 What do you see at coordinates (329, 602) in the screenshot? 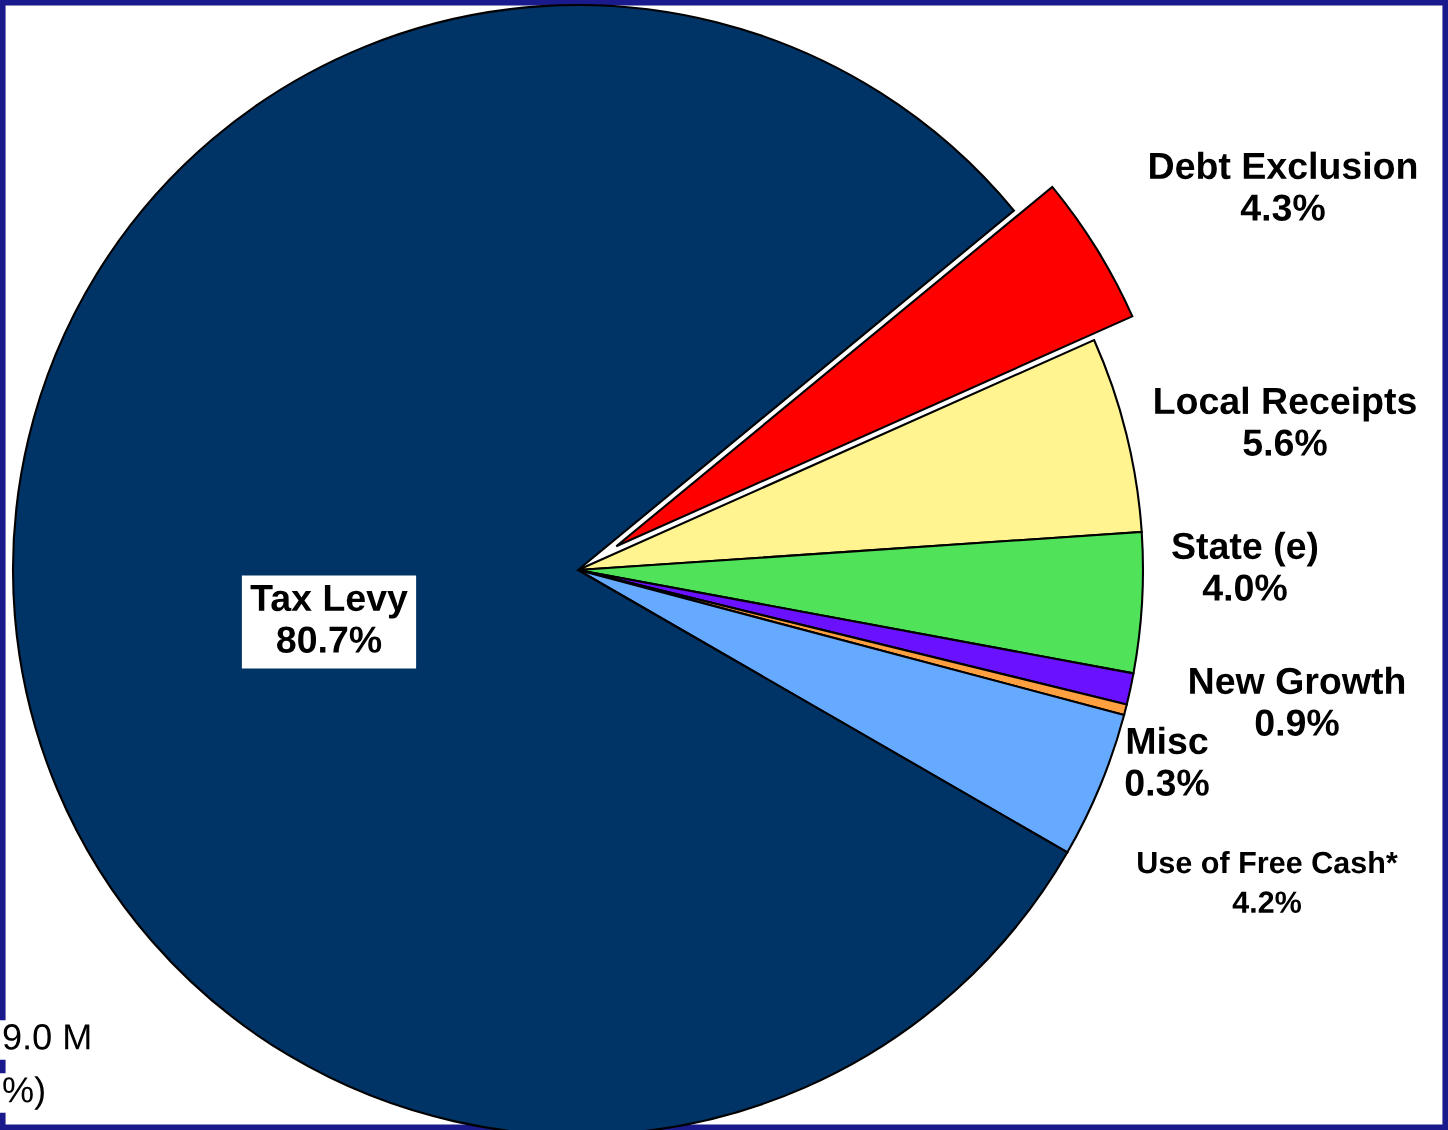
I see `slice-label: Tax Levy` at bounding box center [329, 602].